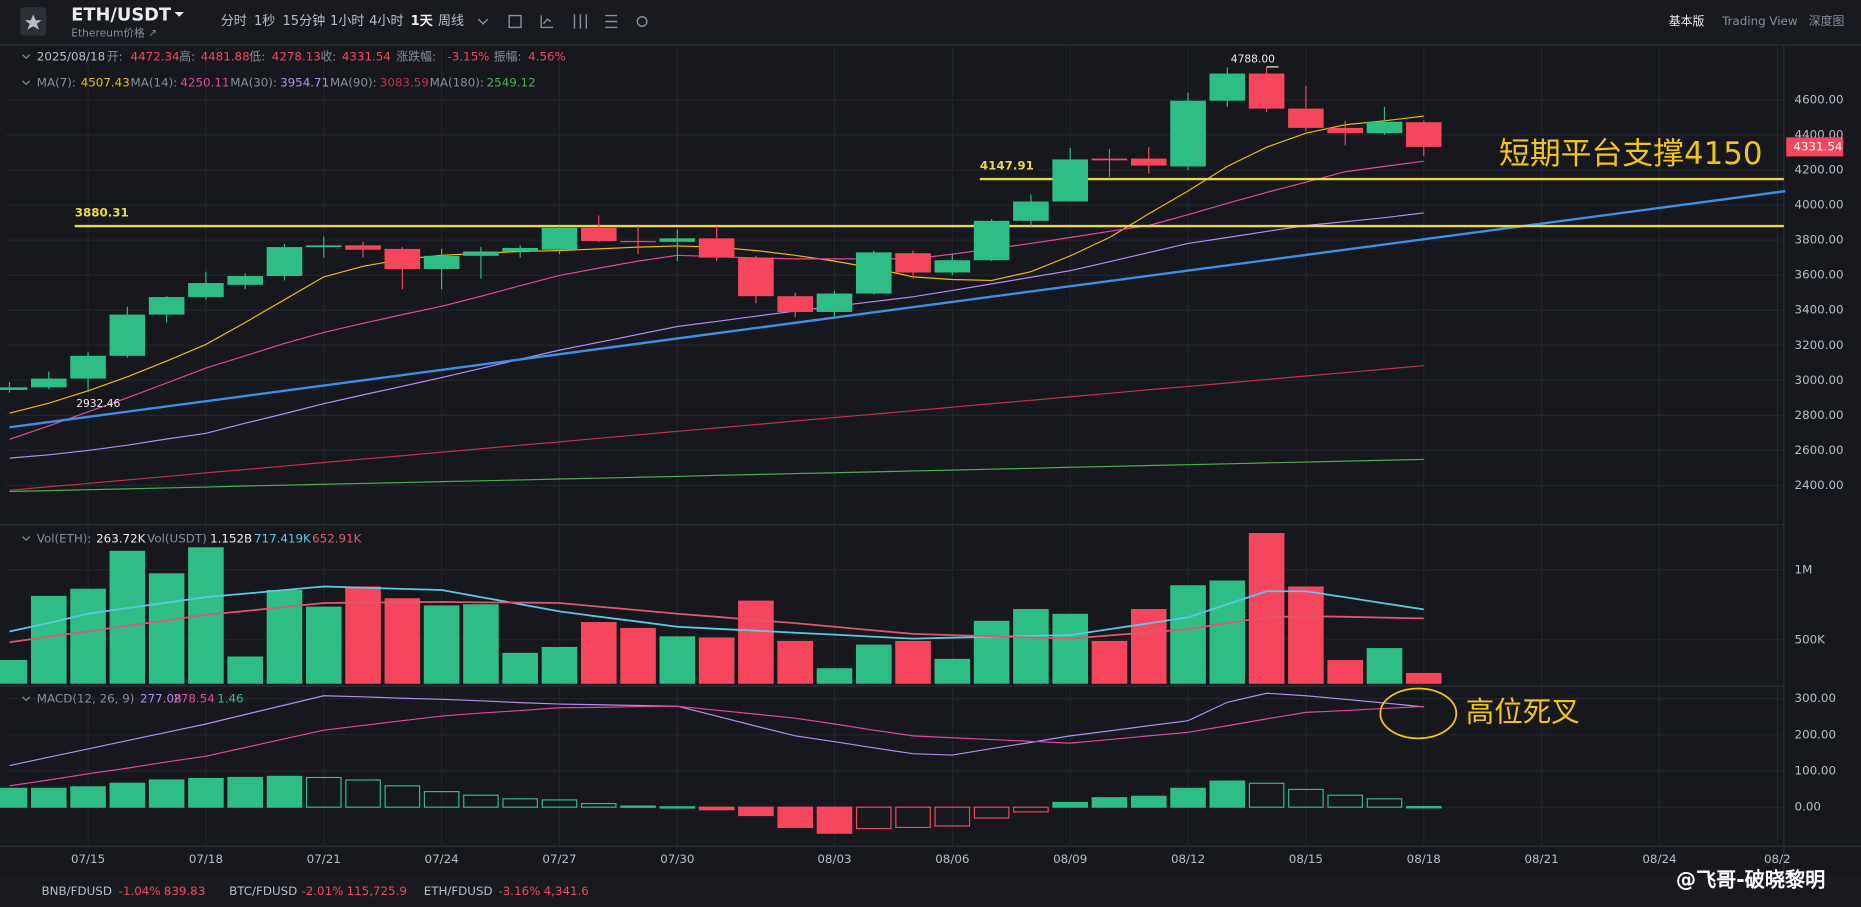  What do you see at coordinates (483, 21) in the screenshot?
I see `more-dropdown` at bounding box center [483, 21].